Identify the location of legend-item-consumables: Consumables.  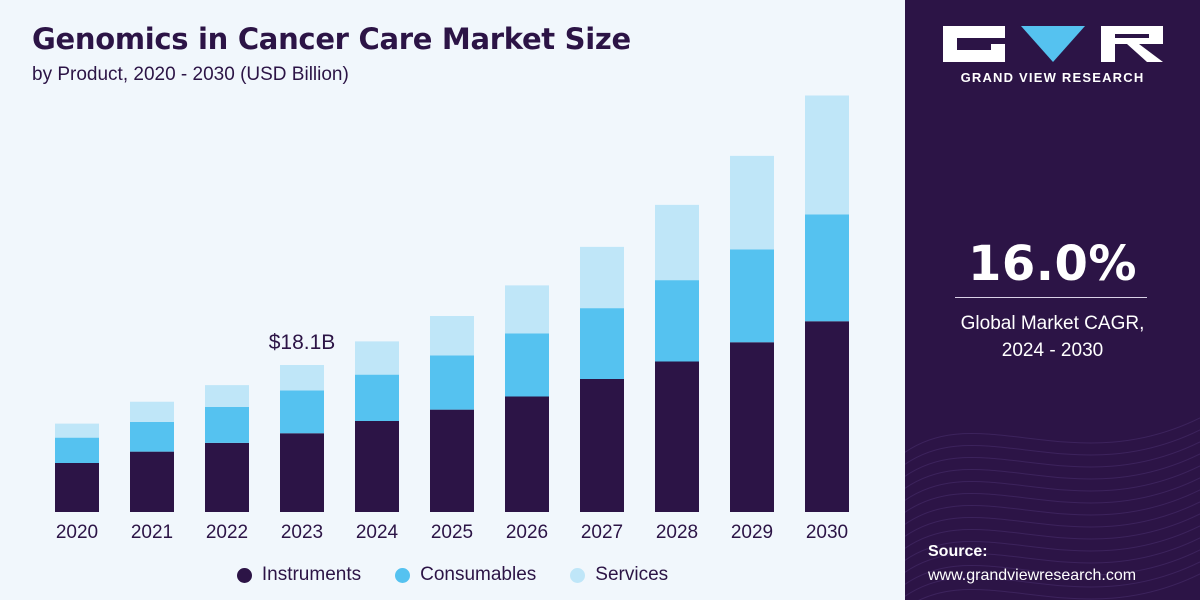
(465, 575).